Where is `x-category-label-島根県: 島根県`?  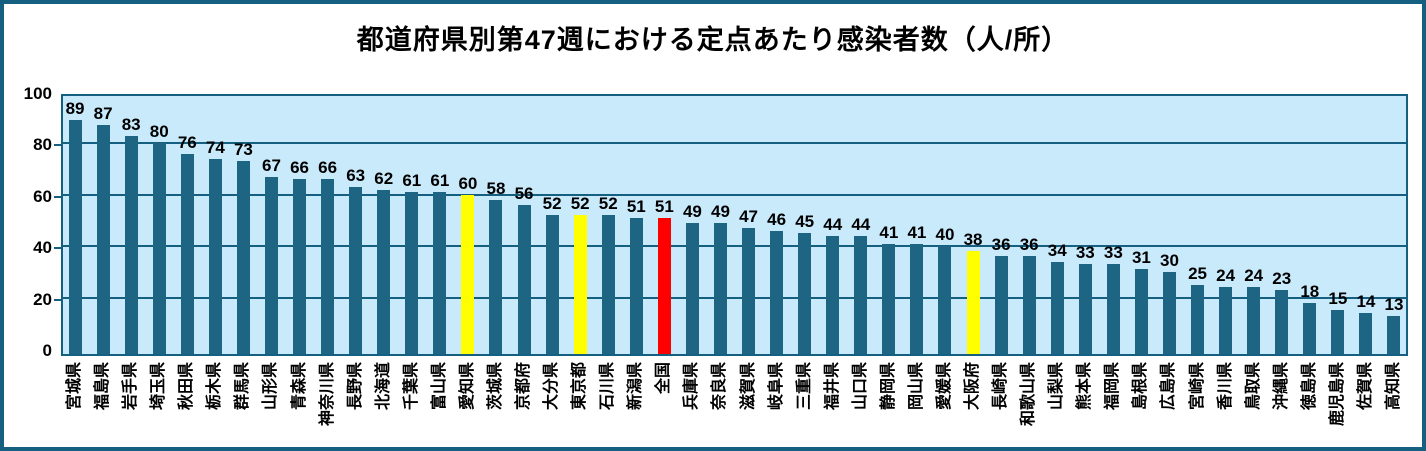
x-category-label-島根県: 島根県 is located at coordinates (1141, 386).